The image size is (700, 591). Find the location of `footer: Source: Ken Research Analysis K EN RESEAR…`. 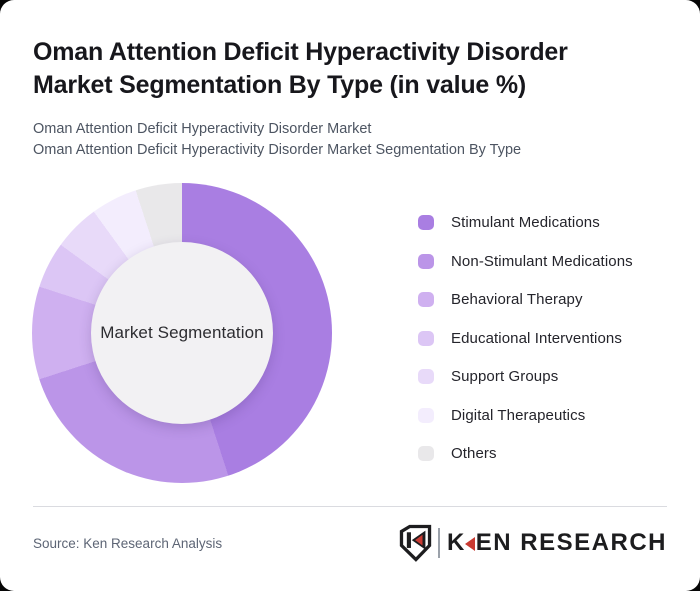

footer: Source: Ken Research Analysis K EN RESEAR… is located at coordinates (350, 543).